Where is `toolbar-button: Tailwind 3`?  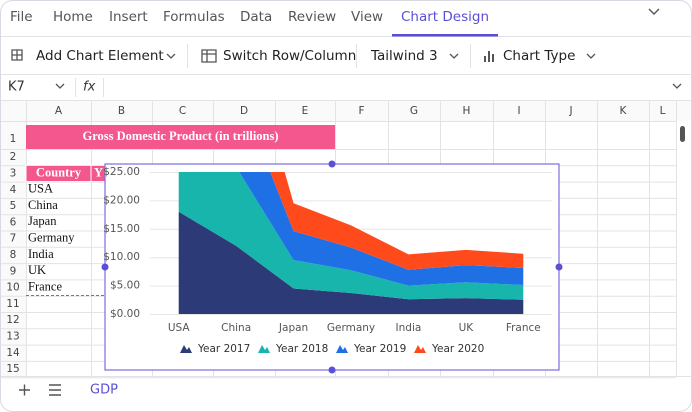 toolbar-button: Tailwind 3 is located at coordinates (404, 56).